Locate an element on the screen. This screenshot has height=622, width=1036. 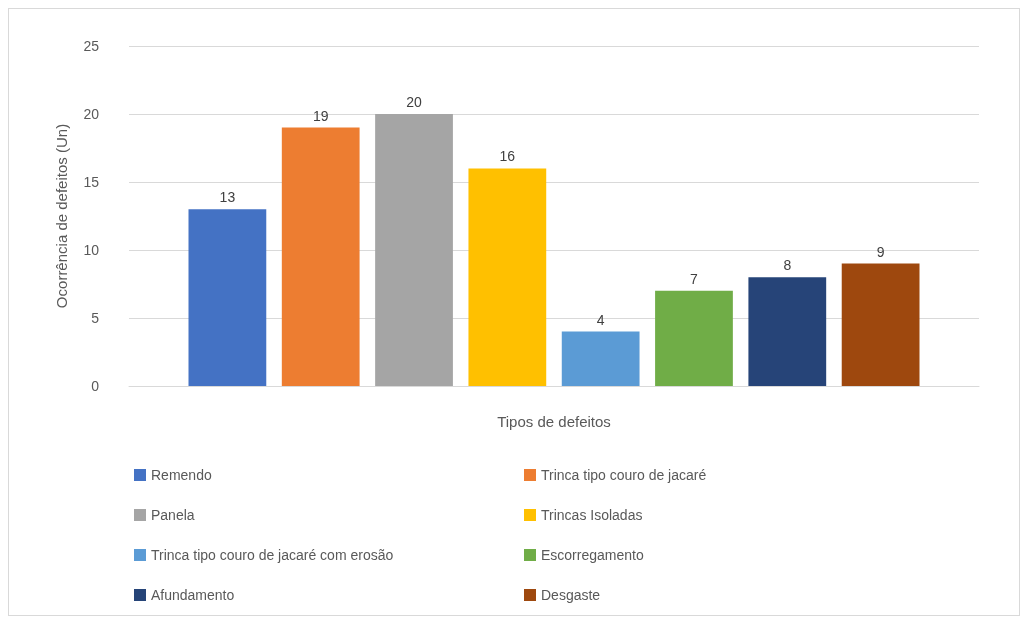
legend-label: Afundamento is located at coordinates (193, 595).